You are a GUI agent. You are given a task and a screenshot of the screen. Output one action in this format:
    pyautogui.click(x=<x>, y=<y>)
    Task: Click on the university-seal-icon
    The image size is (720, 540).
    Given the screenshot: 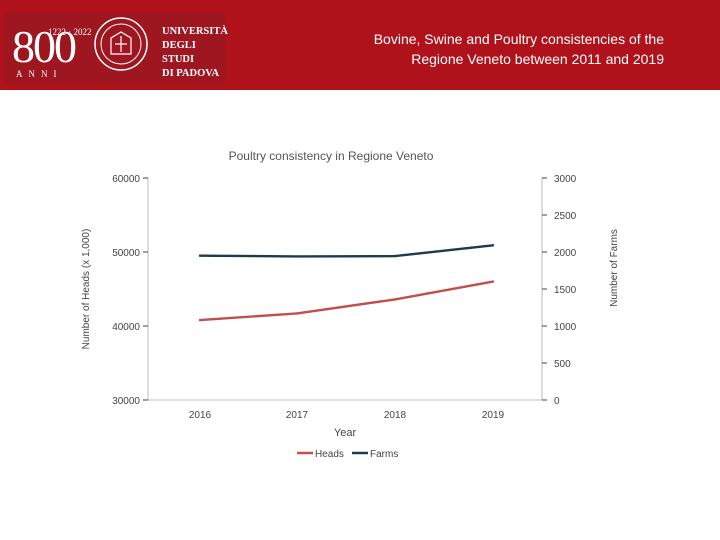 What is the action you would take?
    pyautogui.click(x=121, y=44)
    